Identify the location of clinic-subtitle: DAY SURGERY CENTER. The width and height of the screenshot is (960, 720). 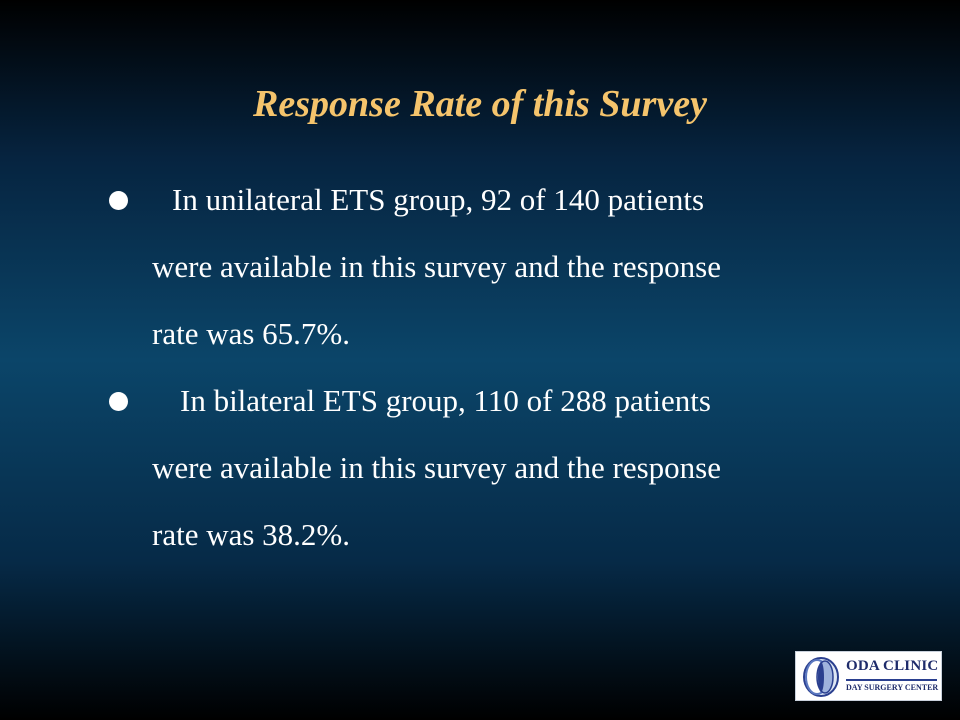
(892, 687).